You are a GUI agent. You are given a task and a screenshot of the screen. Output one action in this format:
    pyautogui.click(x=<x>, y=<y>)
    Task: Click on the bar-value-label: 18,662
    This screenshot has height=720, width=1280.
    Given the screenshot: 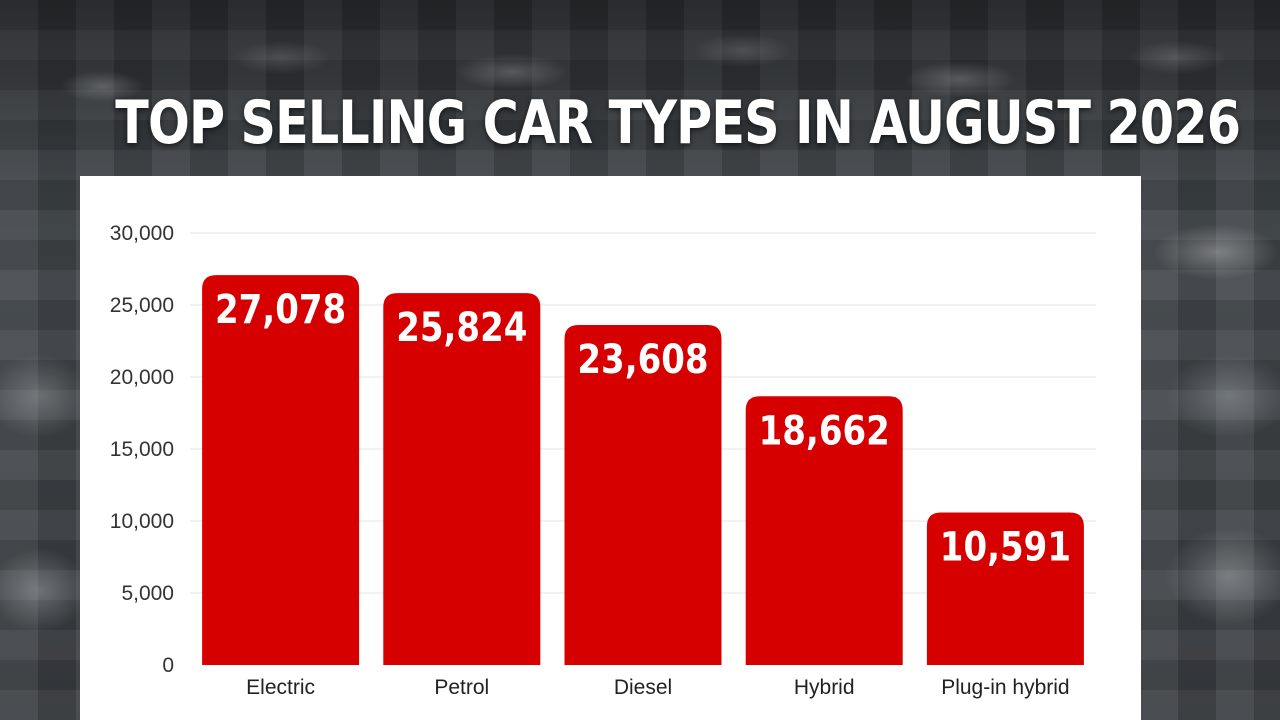 What is the action you would take?
    pyautogui.click(x=824, y=431)
    